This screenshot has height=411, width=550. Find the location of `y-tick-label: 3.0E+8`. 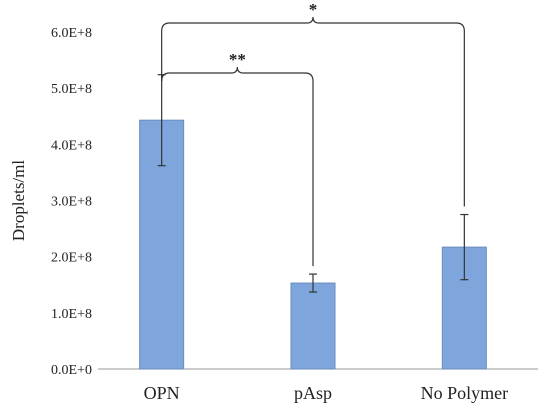

y-tick-label: 3.0E+8 is located at coordinates (71, 202).